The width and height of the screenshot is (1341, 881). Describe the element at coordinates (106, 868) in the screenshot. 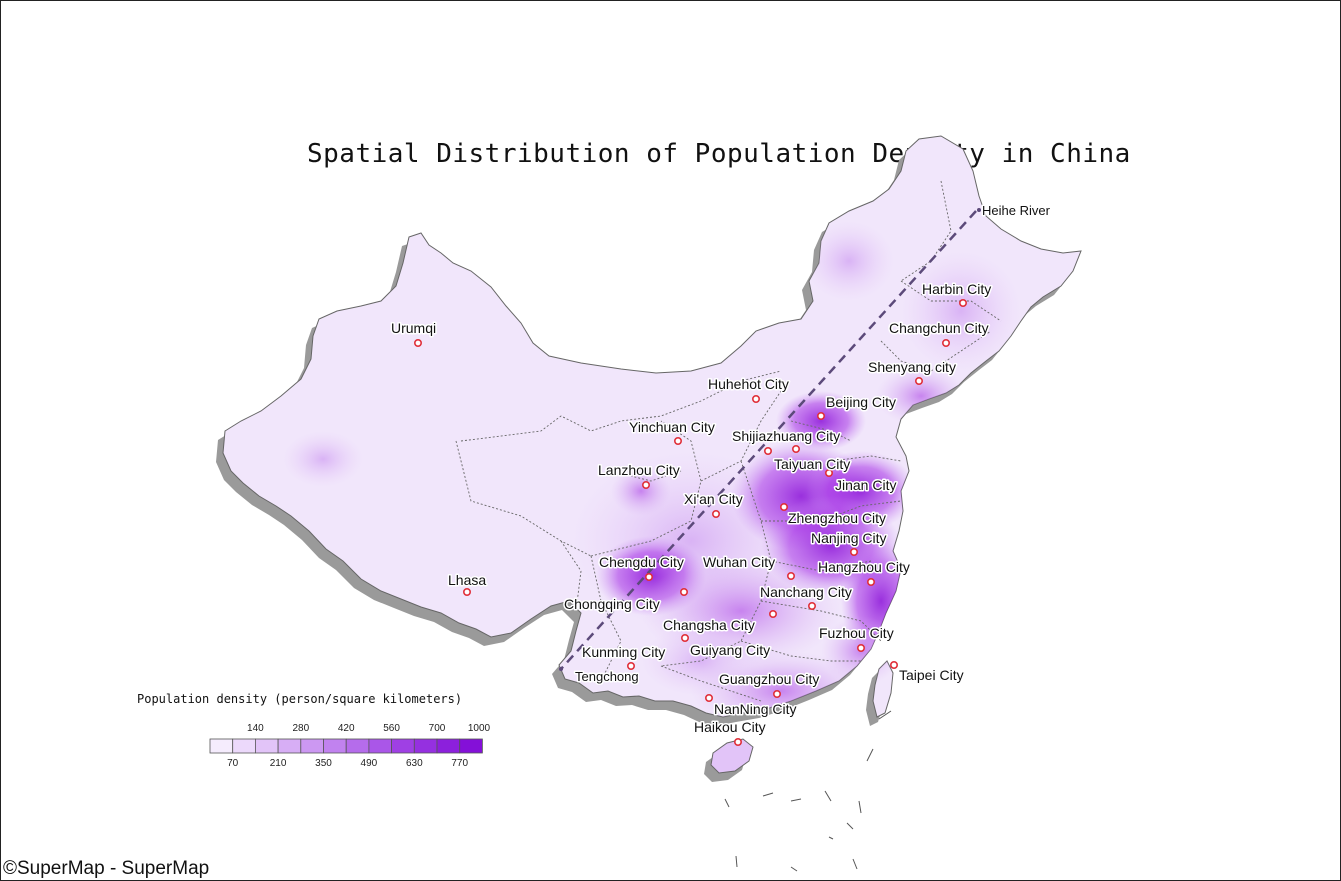

I see `copyright-text: ©SuperMap - SuperMap` at that location.